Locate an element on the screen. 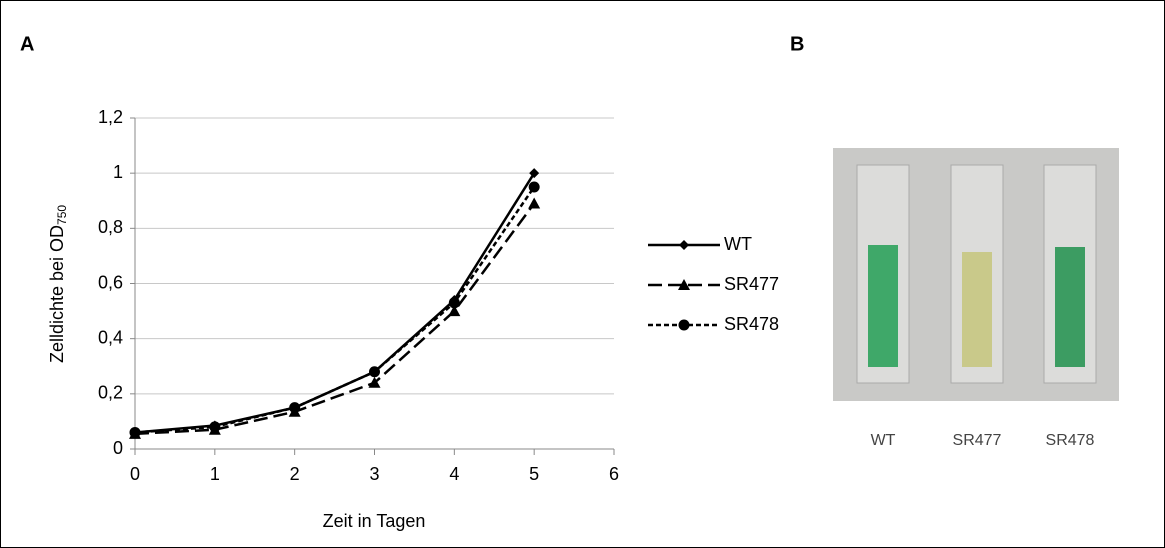  y-axis-label: Zelldichte bei OD750 is located at coordinates (58, 284).